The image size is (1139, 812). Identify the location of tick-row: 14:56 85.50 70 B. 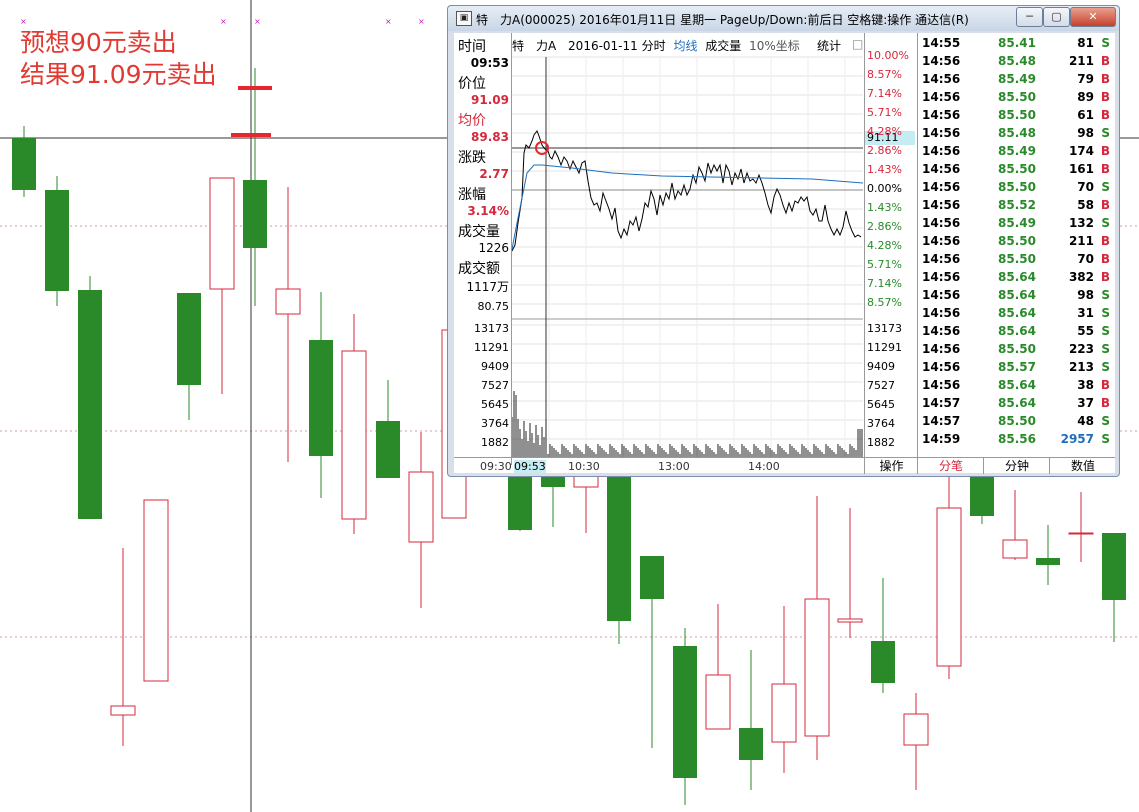
(1017, 259).